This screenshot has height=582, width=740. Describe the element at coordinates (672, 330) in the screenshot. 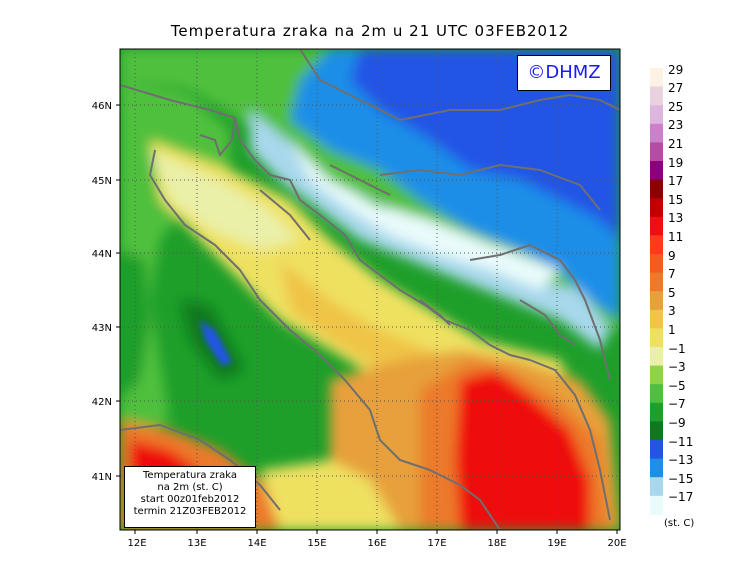

I see `colorbar-label: 1` at that location.